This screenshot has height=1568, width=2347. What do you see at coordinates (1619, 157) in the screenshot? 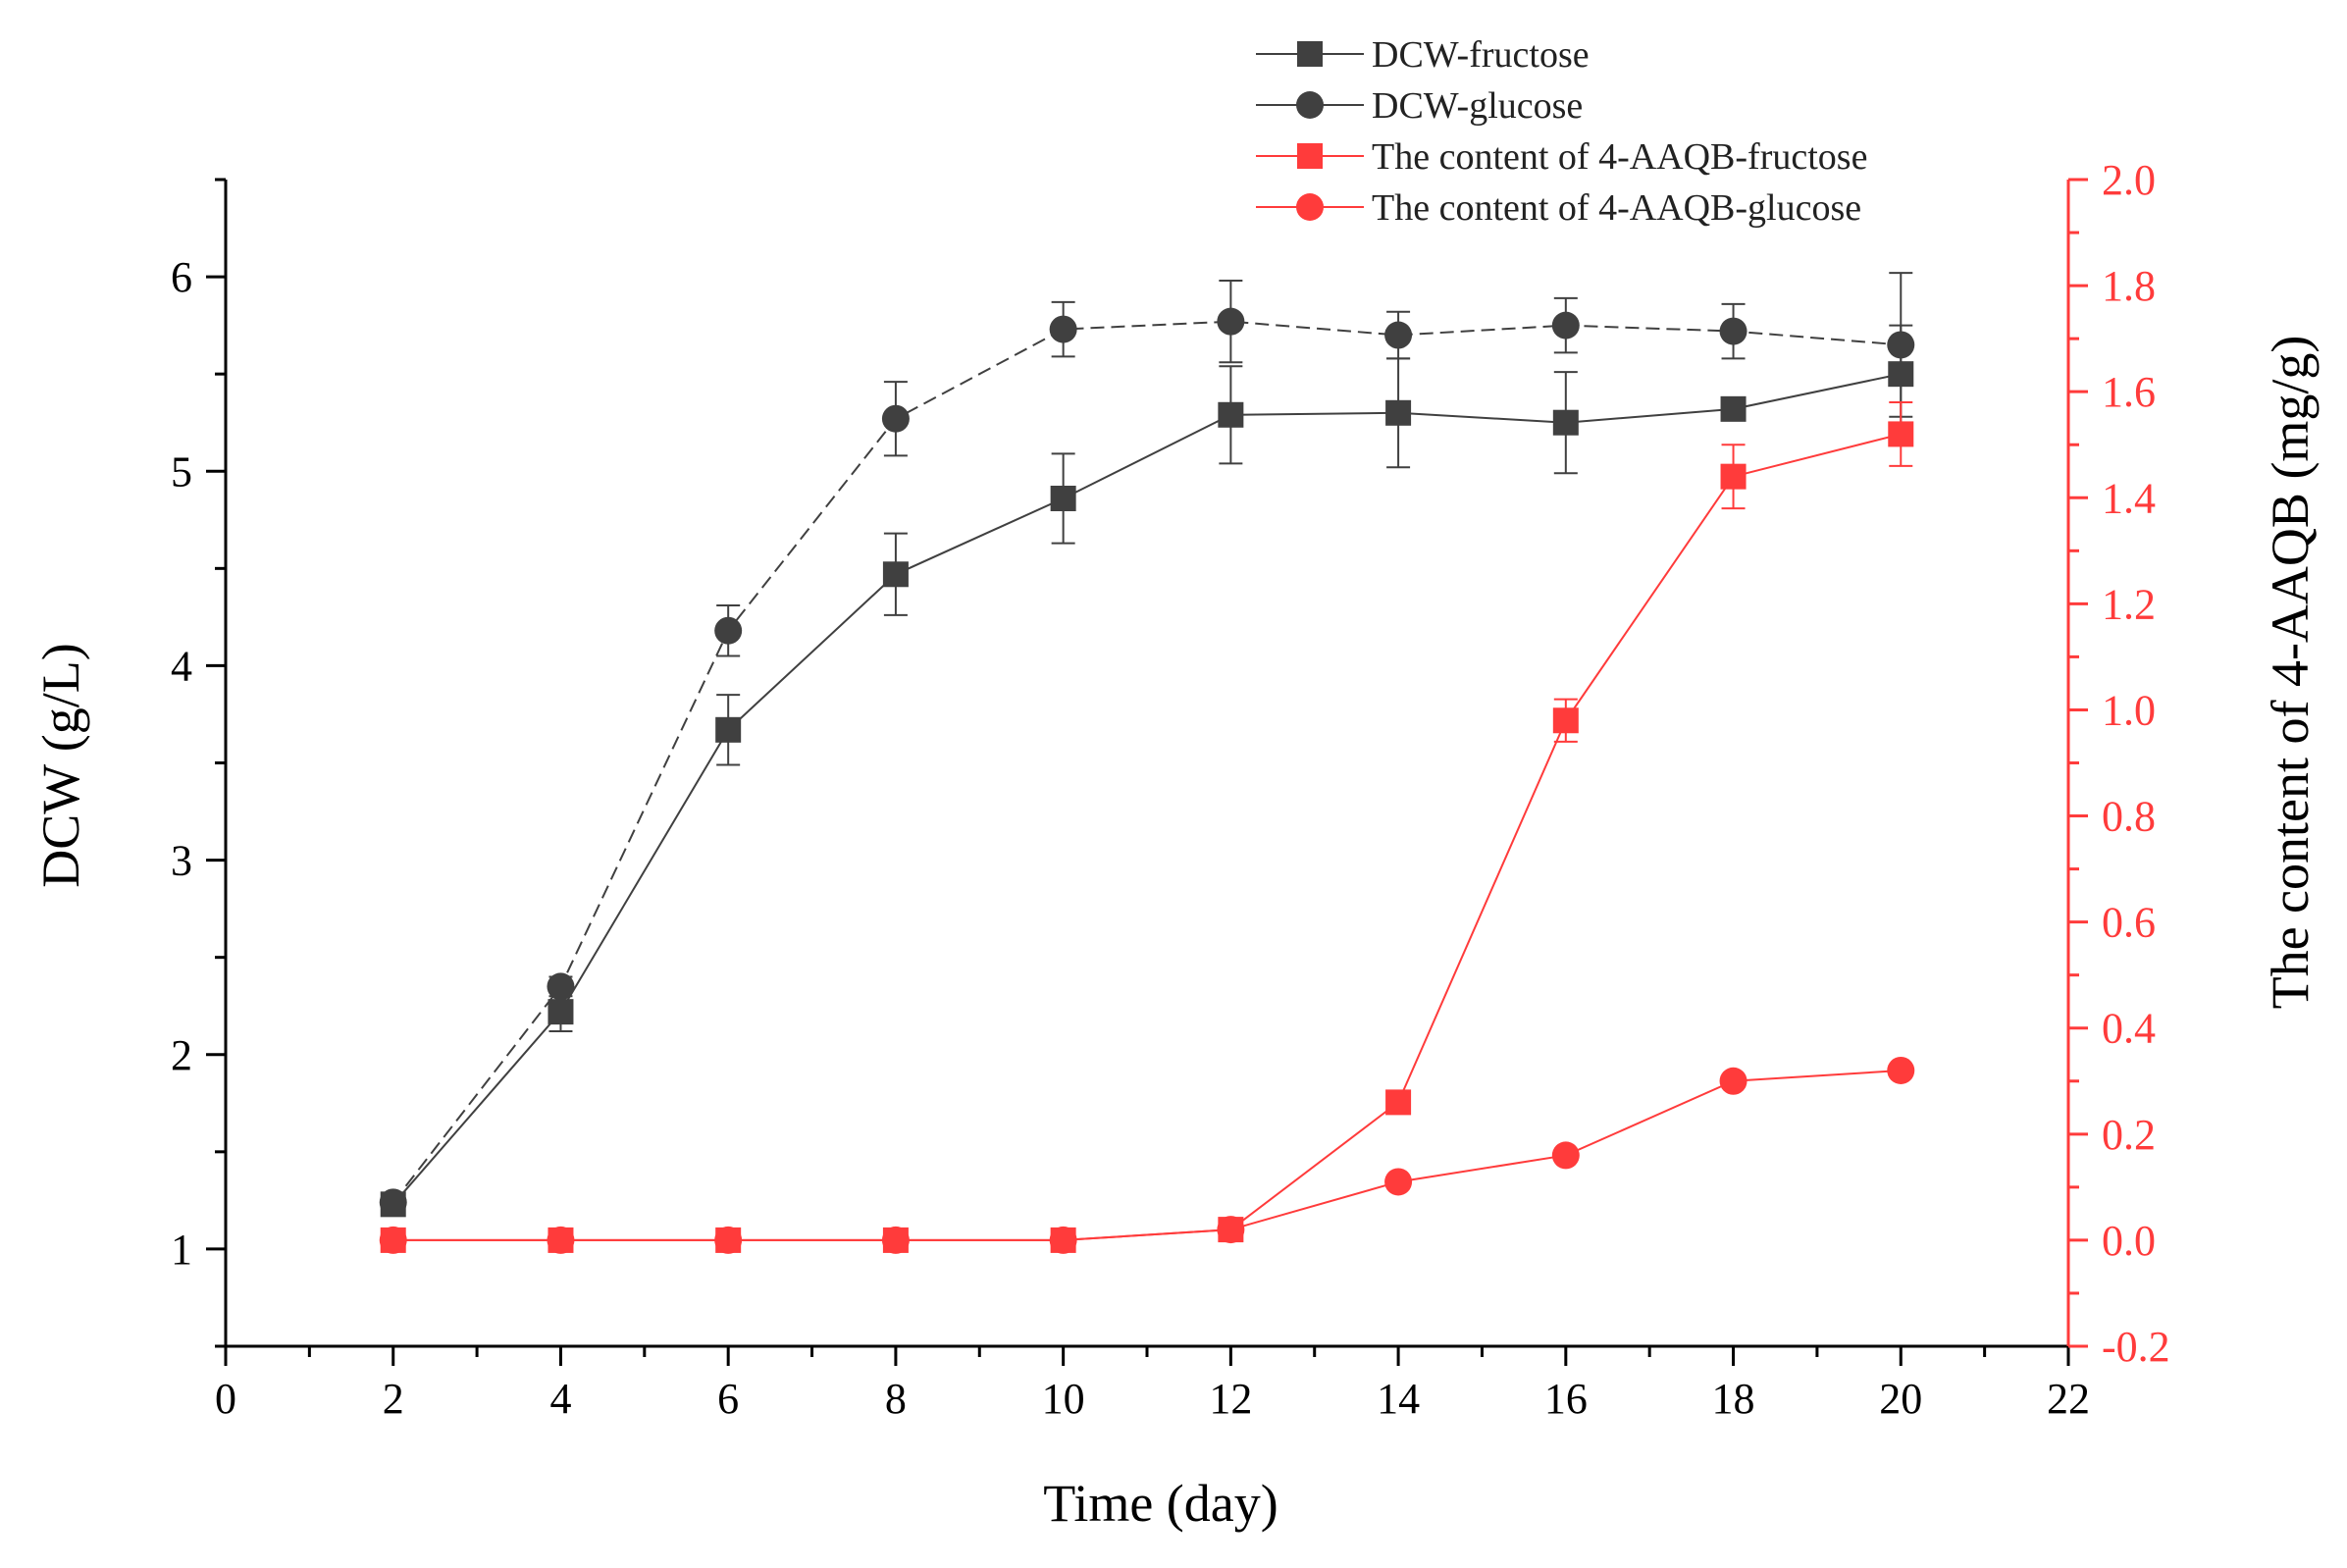
I see `legend-label: The content of 4-AAQB-fructose` at bounding box center [1619, 157].